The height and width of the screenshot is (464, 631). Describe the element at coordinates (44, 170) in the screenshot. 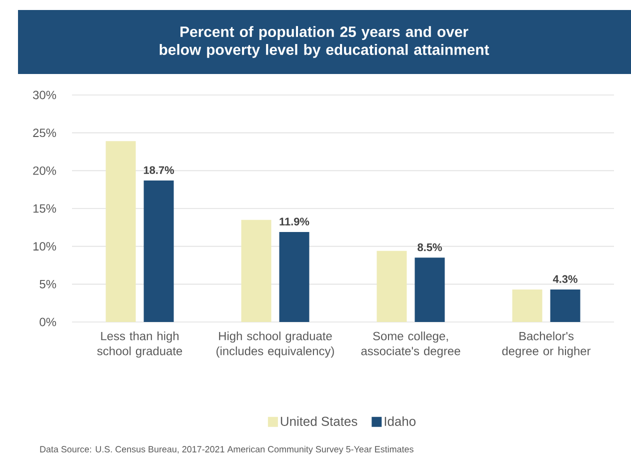

I see `y-tick-label: 20%` at that location.